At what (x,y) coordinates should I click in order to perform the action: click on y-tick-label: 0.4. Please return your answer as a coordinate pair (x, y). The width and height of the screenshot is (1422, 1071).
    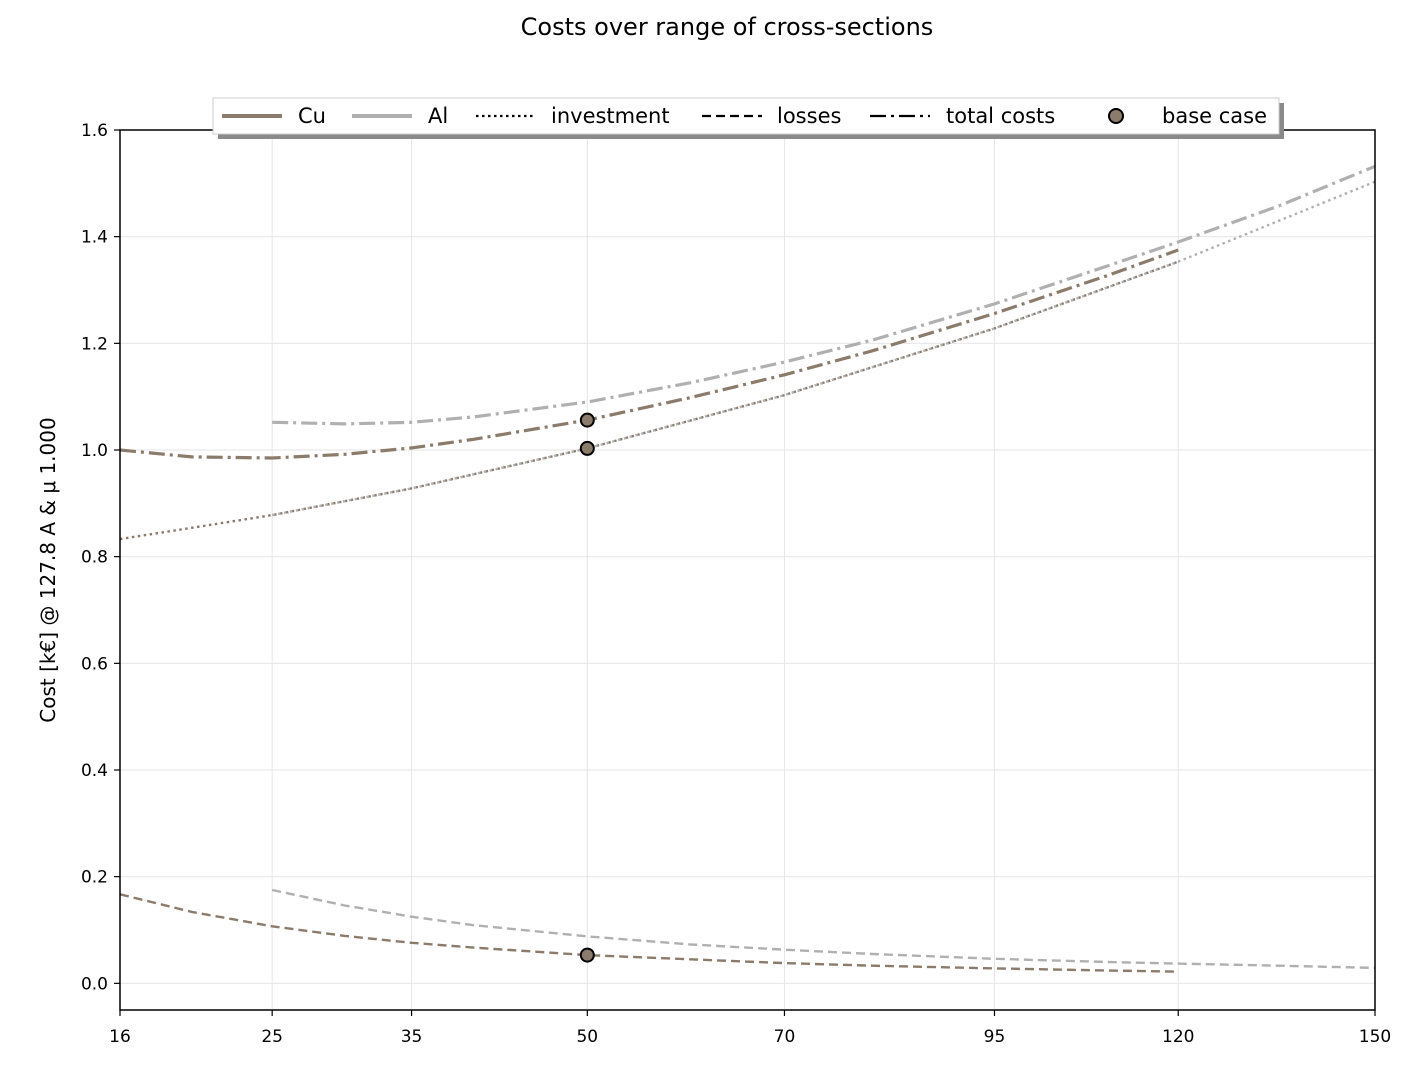
    Looking at the image, I should click on (94, 771).